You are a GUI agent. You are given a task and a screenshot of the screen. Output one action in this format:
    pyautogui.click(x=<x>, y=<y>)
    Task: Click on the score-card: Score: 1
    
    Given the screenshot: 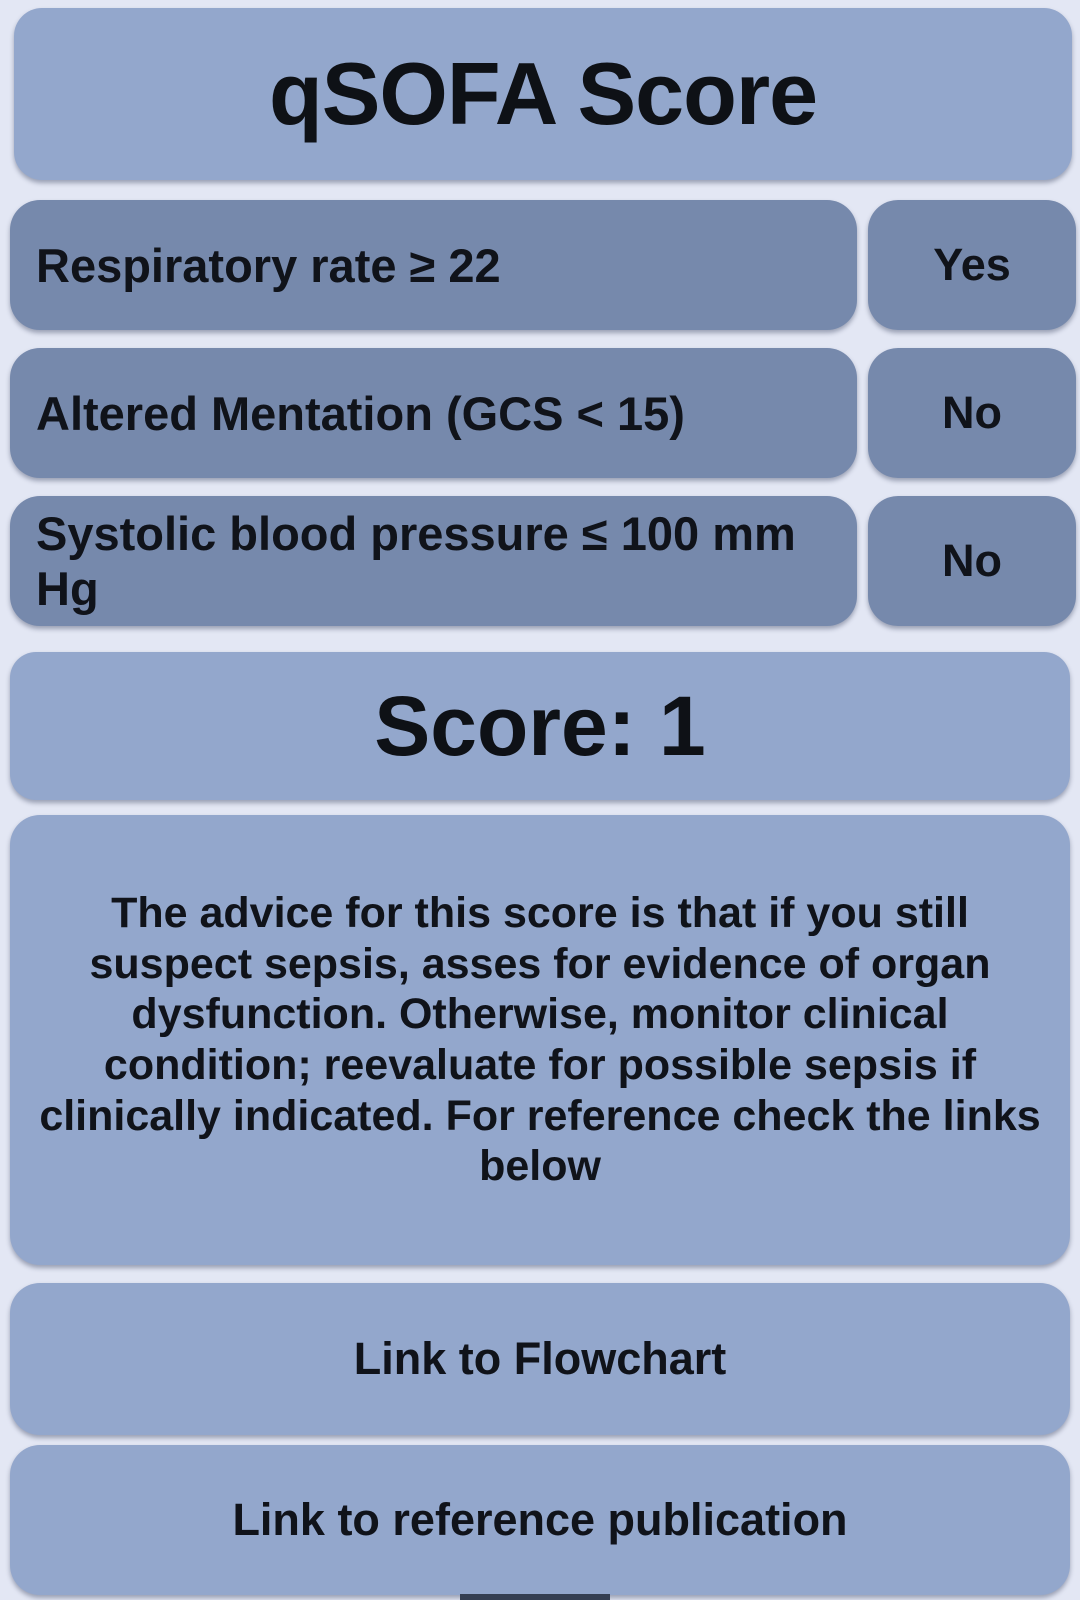 What is the action you would take?
    pyautogui.click(x=540, y=726)
    